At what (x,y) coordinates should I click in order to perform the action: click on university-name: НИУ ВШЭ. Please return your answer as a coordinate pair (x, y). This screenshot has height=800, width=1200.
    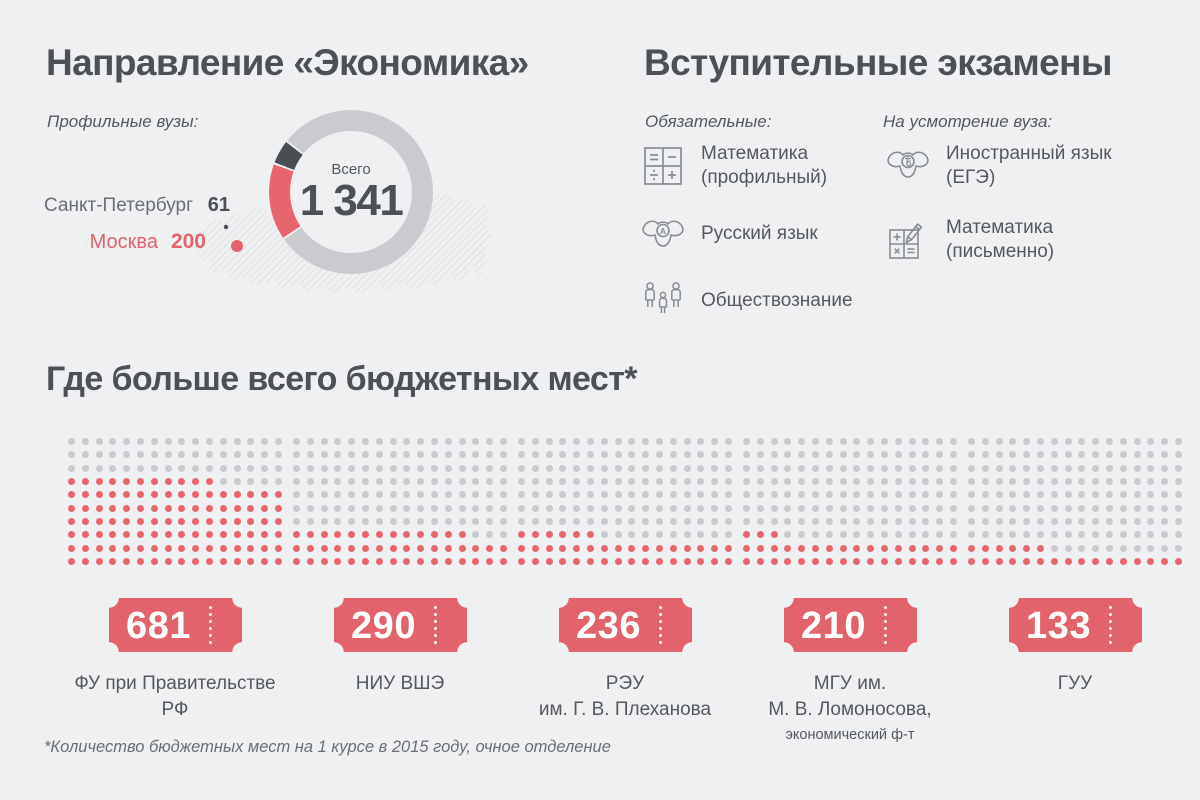
    Looking at the image, I should click on (400, 684).